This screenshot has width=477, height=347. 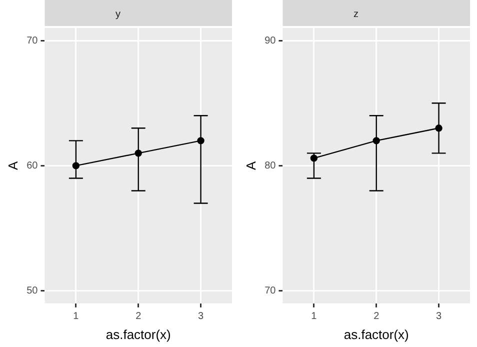 I want to click on y-tick-label: 50, so click(x=32, y=291).